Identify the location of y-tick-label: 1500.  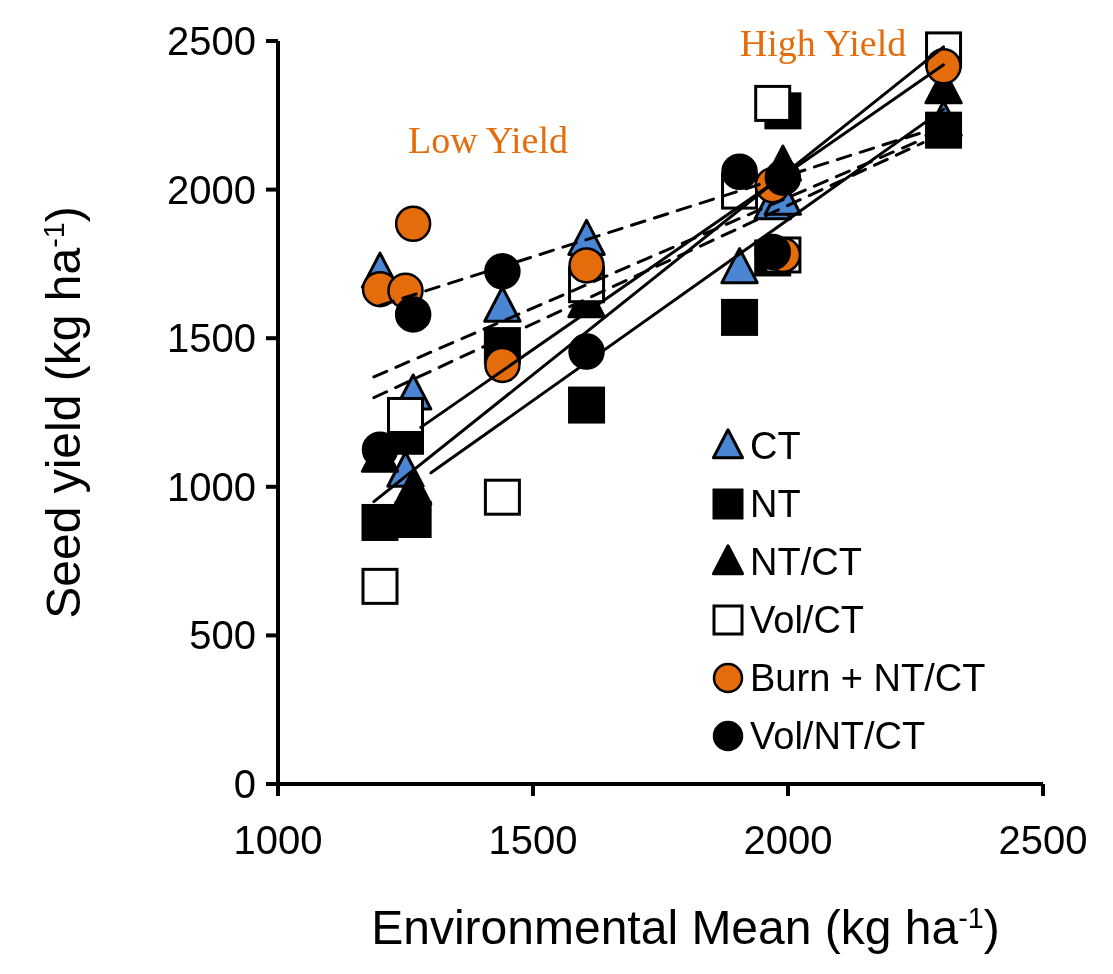
(211, 338).